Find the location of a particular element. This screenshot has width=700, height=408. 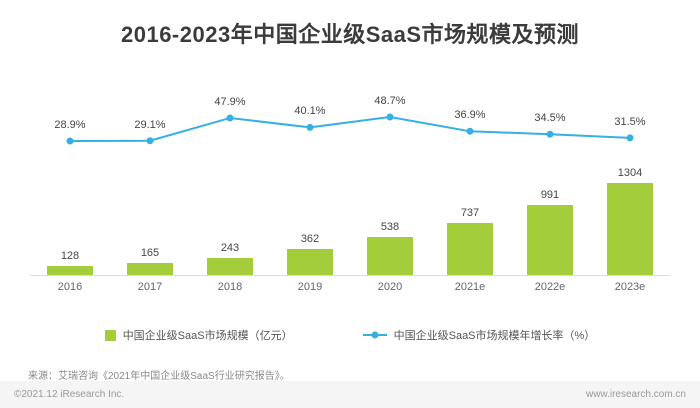

legend-item-line: 中国企业级SaaS市场规模年增长率（%） is located at coordinates (479, 335).